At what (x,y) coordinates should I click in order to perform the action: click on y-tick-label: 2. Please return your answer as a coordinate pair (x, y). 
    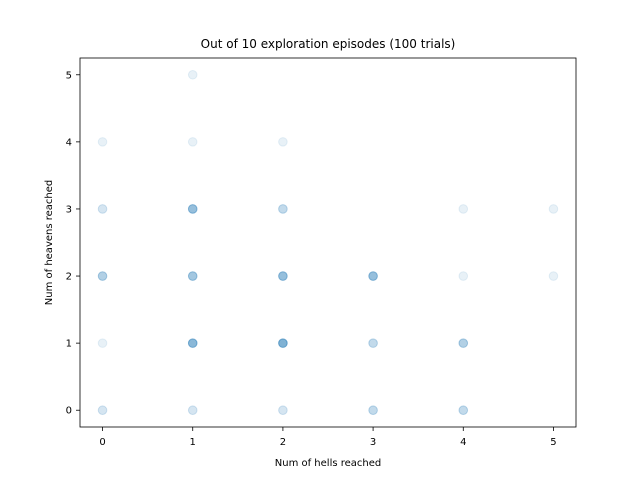
    Looking at the image, I should click on (69, 277).